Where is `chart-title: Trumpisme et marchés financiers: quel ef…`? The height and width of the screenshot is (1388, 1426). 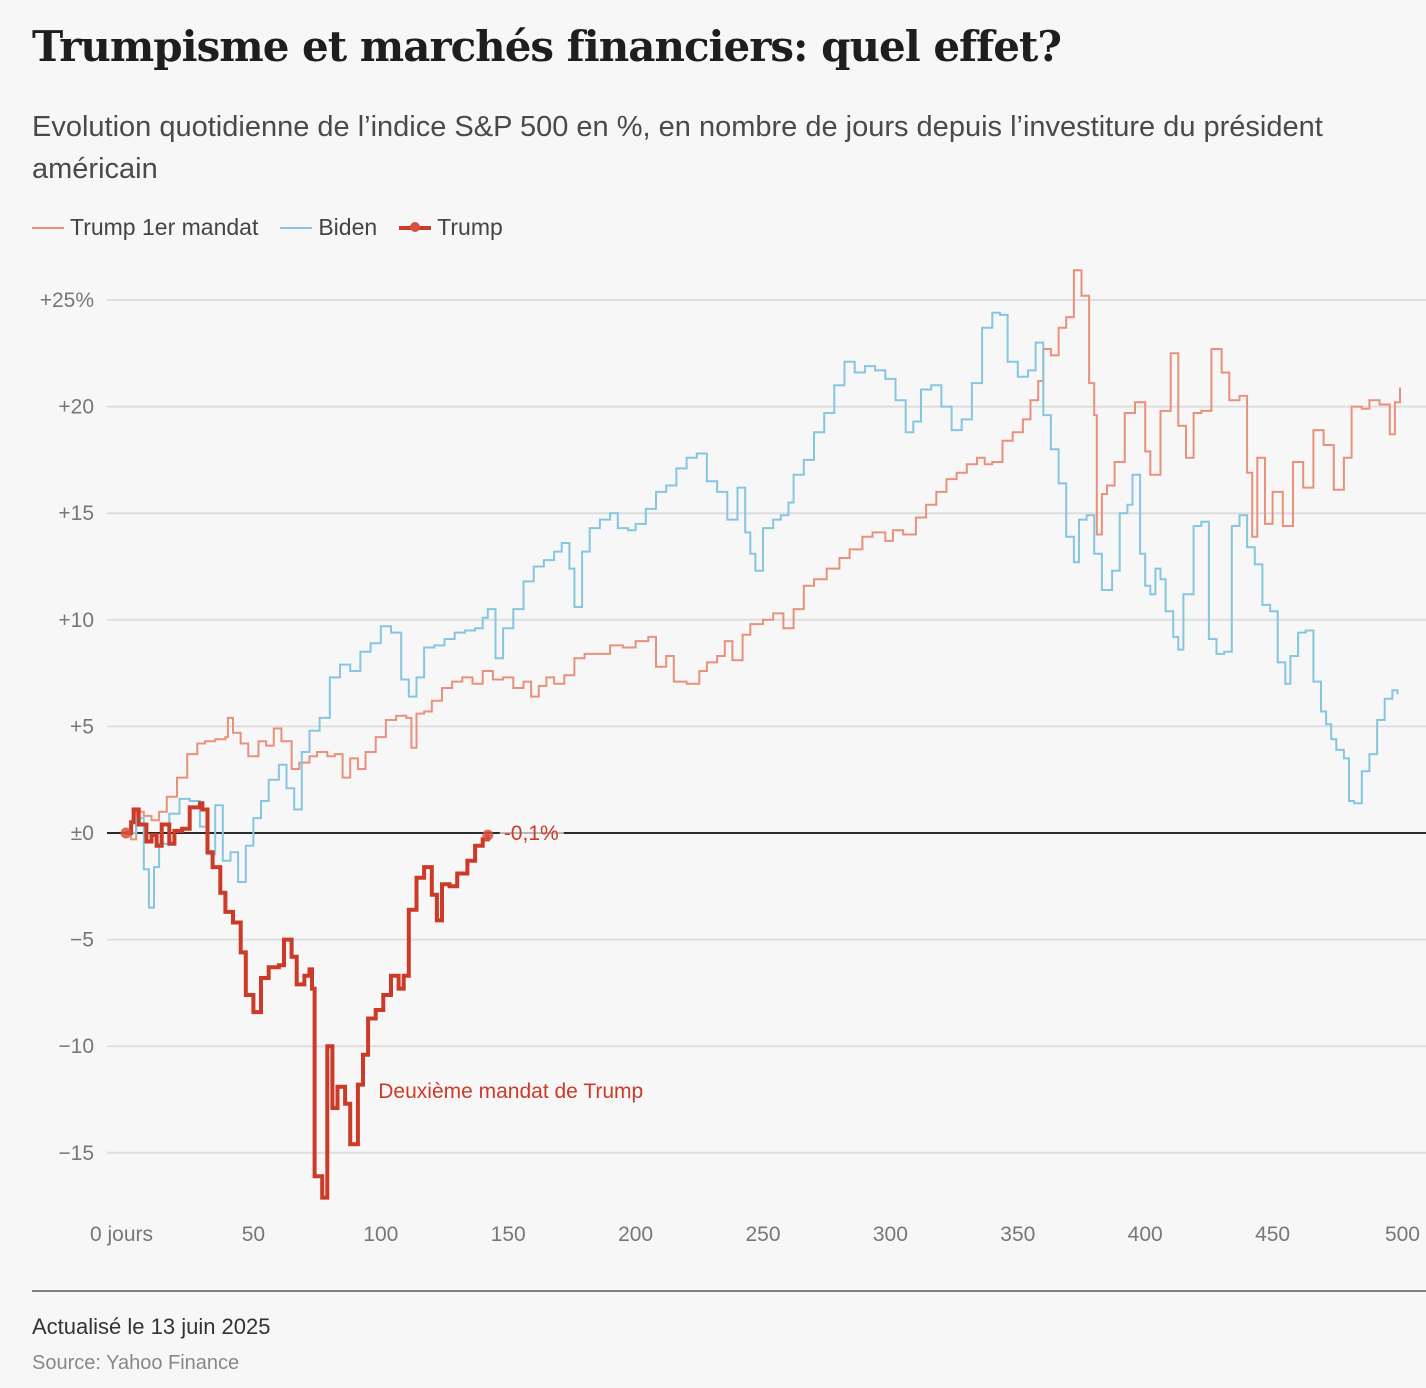
chart-title: Trumpisme et marchés financiers: quel ef… is located at coordinates (547, 46).